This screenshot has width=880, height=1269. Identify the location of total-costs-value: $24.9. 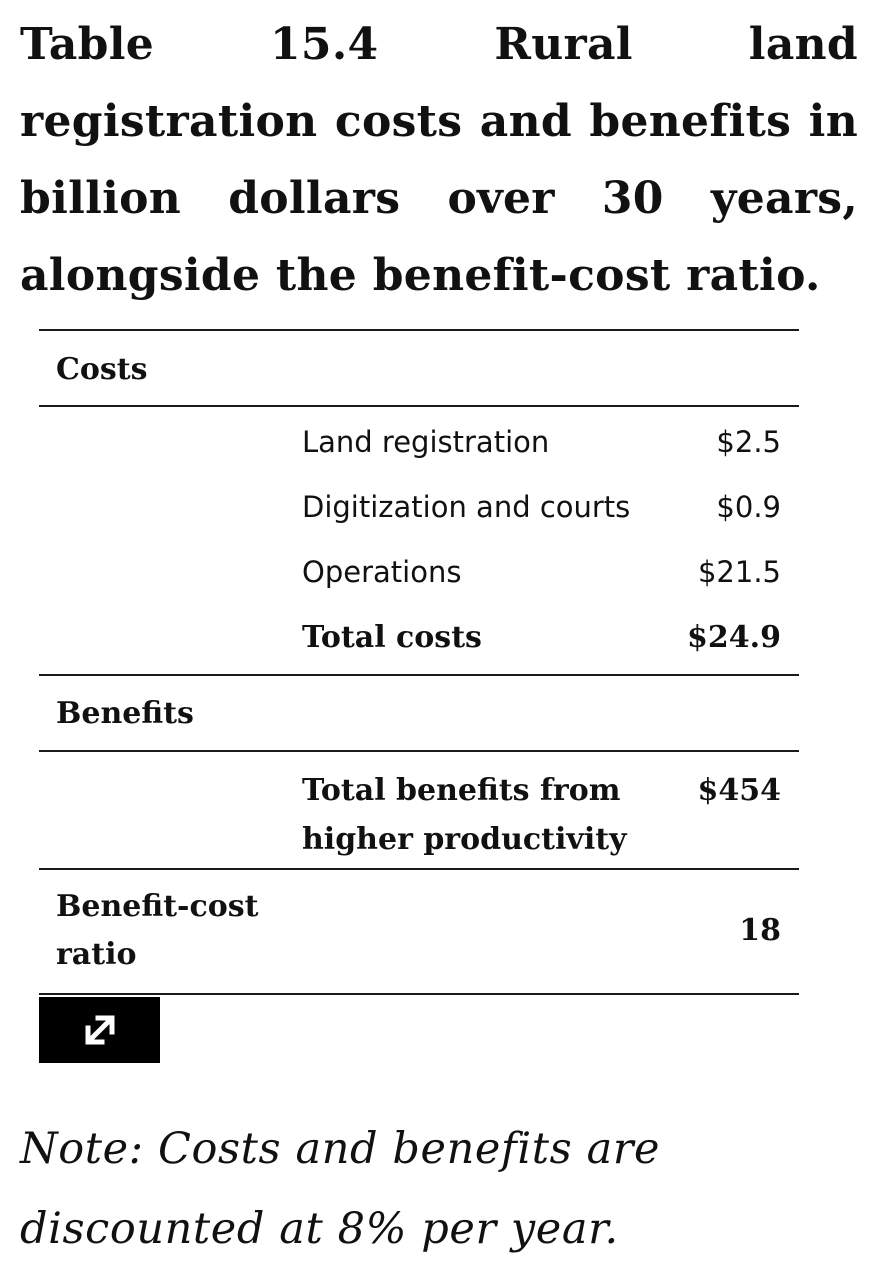
(734, 637).